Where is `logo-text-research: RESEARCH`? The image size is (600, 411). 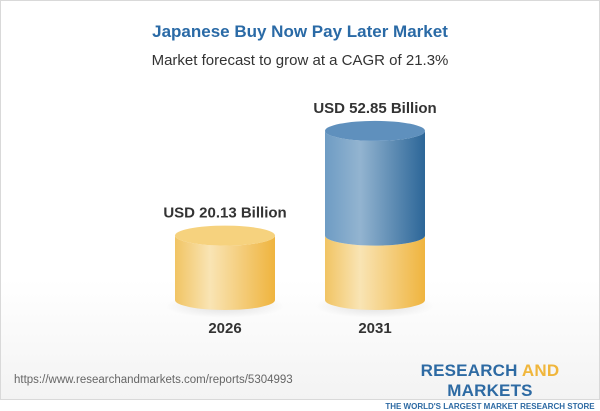 logo-text-research: RESEARCH is located at coordinates (471, 370).